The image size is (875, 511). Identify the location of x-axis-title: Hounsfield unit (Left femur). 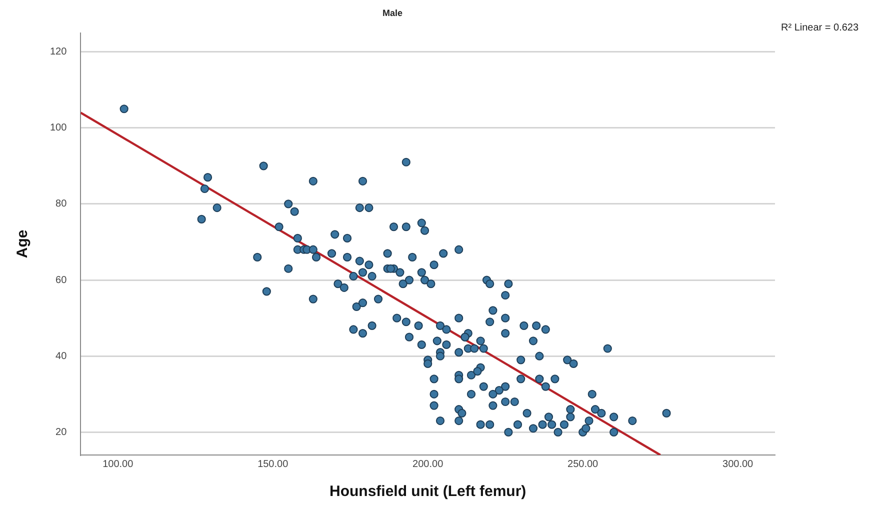
(428, 491).